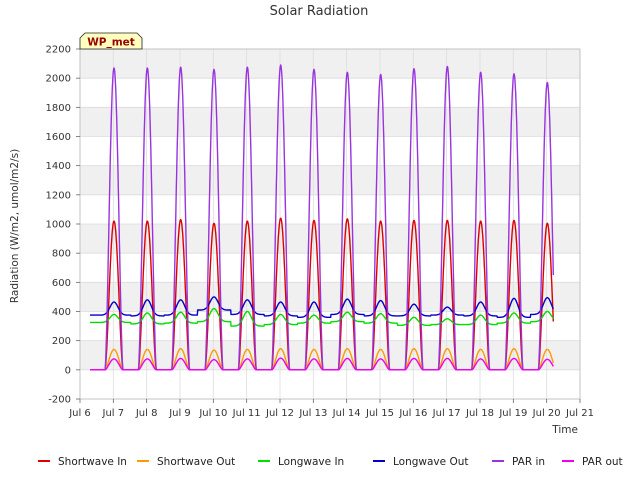  I want to click on x-axis-label: Time, so click(564, 430).